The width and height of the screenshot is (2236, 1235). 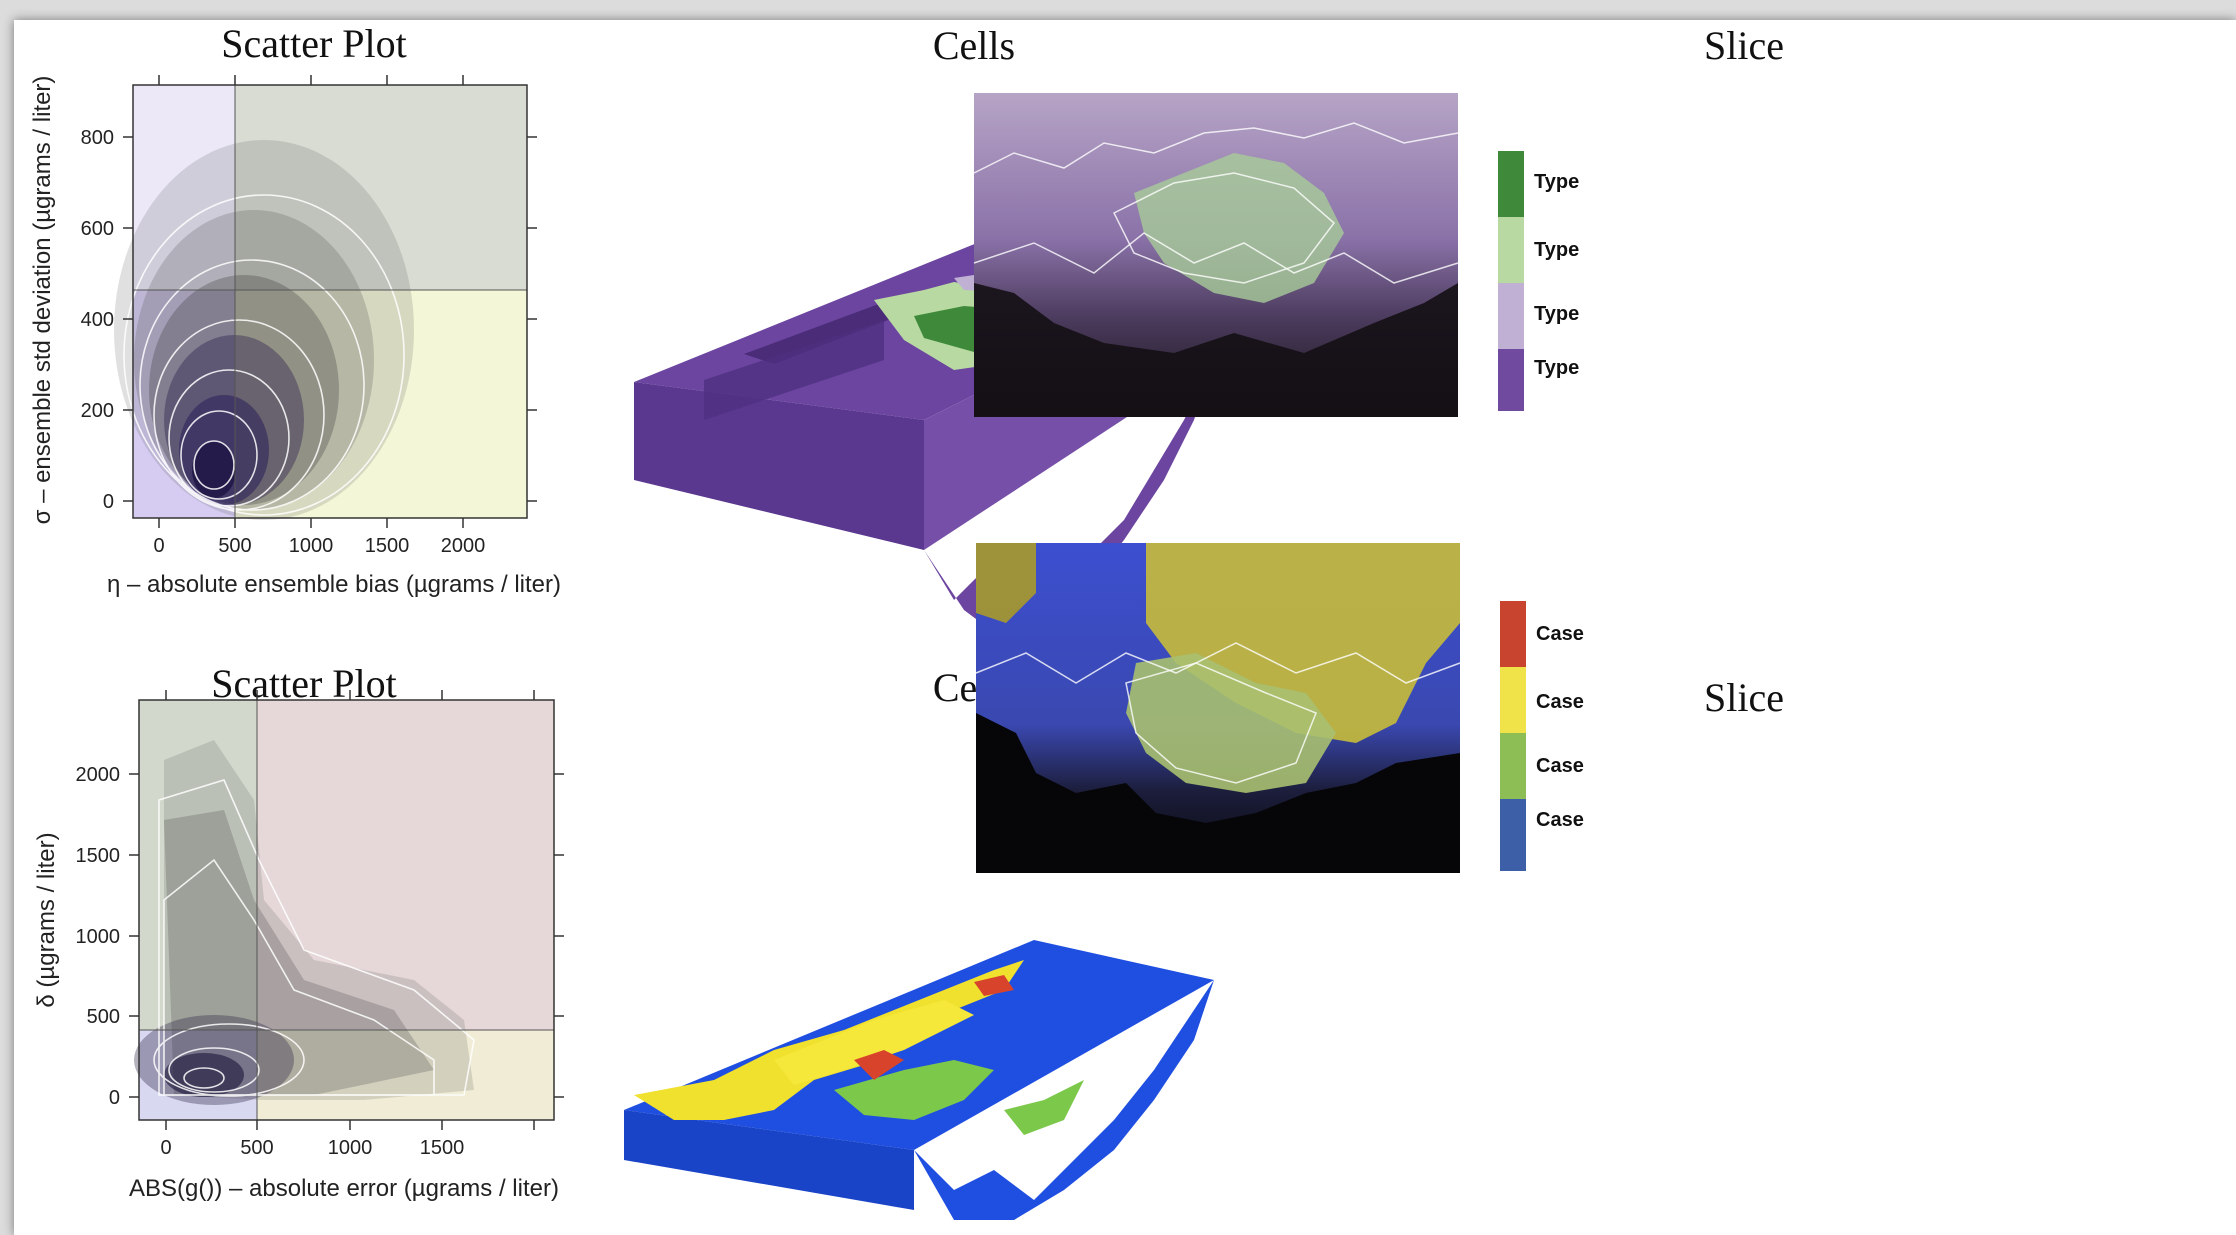 What do you see at coordinates (1064, 1100) in the screenshot?
I see `ragged-edge` at bounding box center [1064, 1100].